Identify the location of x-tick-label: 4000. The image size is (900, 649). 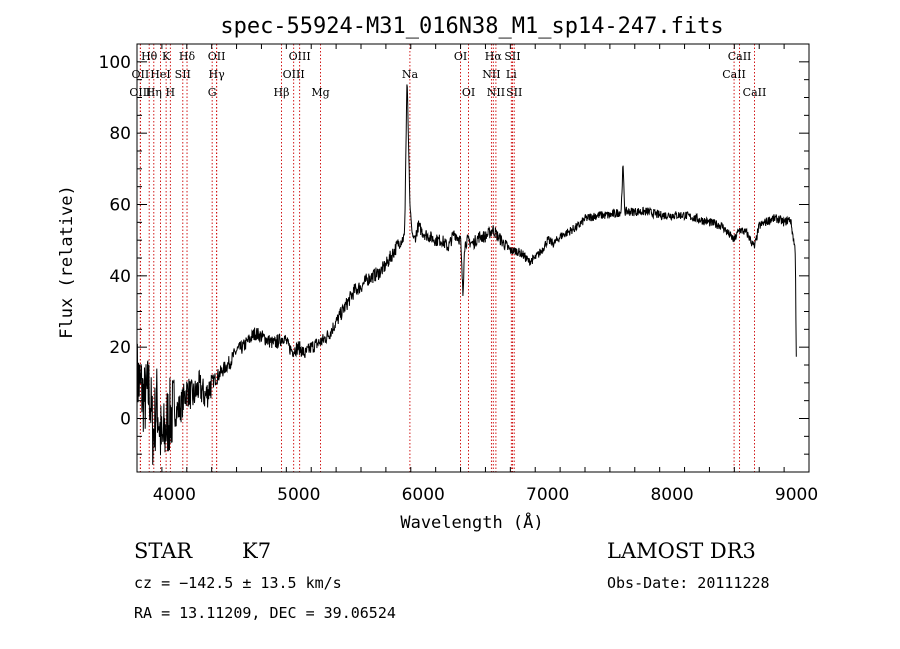
(174, 495).